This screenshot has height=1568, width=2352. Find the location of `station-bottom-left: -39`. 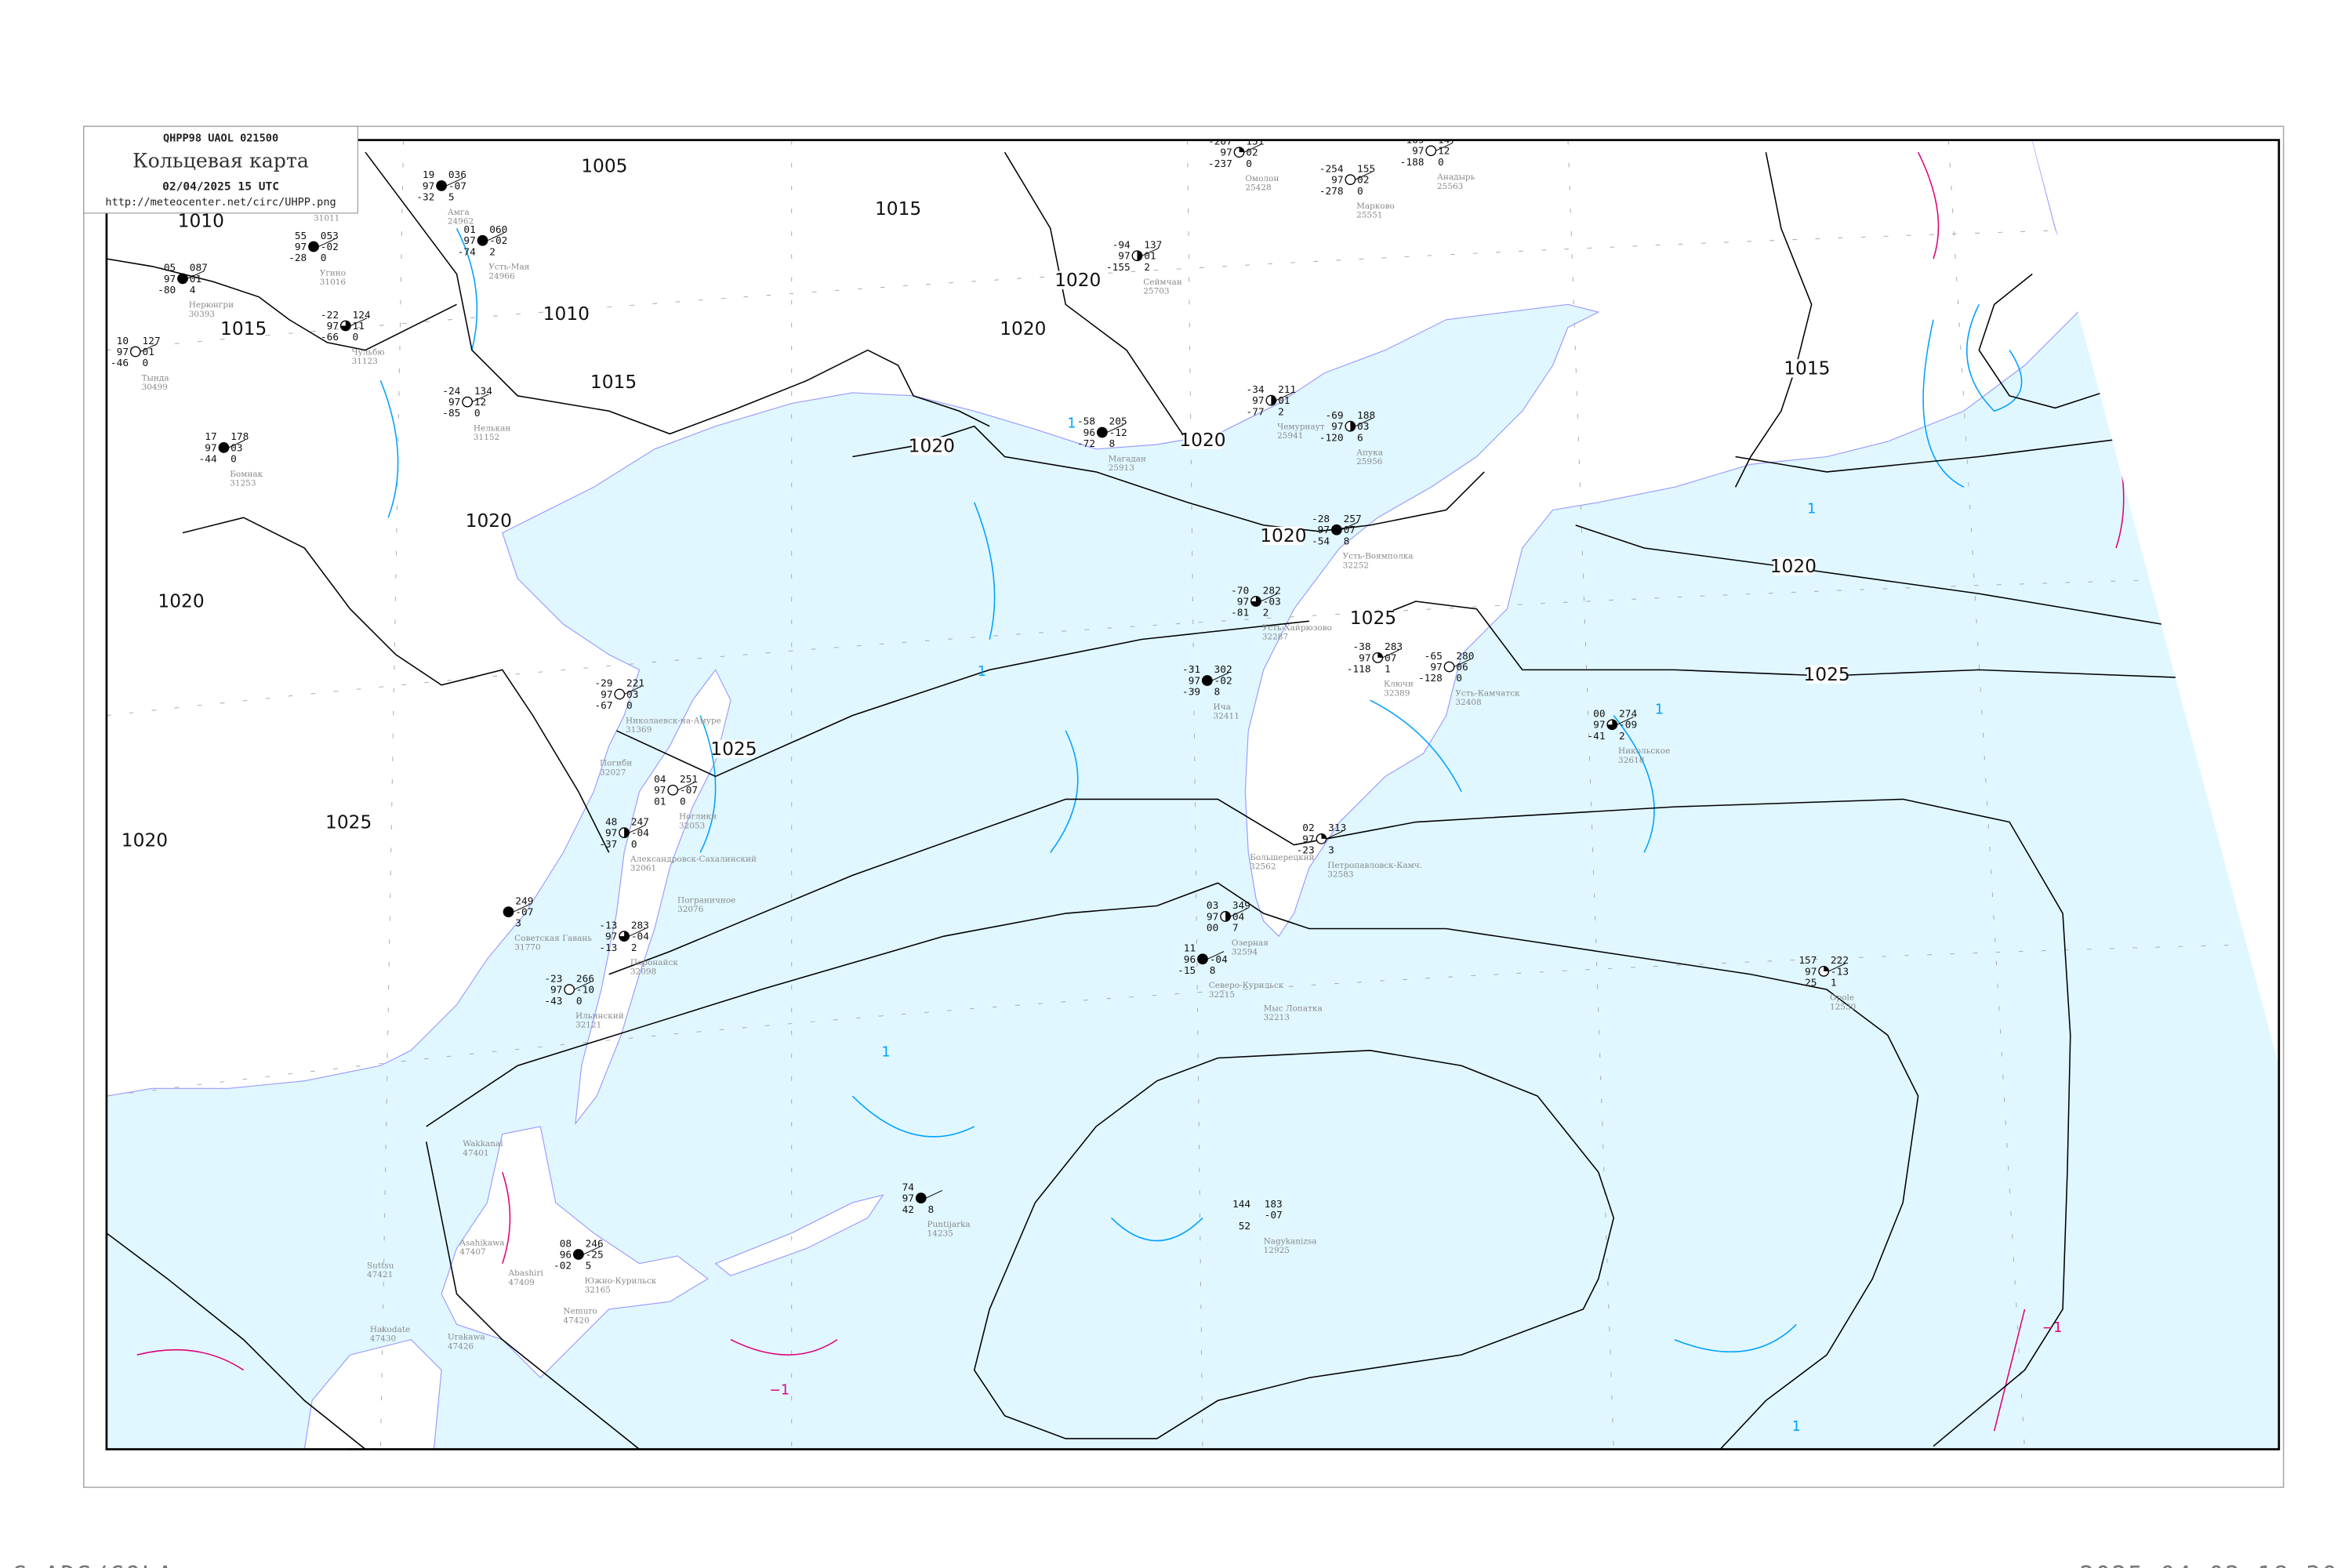

station-bottom-left: -39 is located at coordinates (1191, 693).